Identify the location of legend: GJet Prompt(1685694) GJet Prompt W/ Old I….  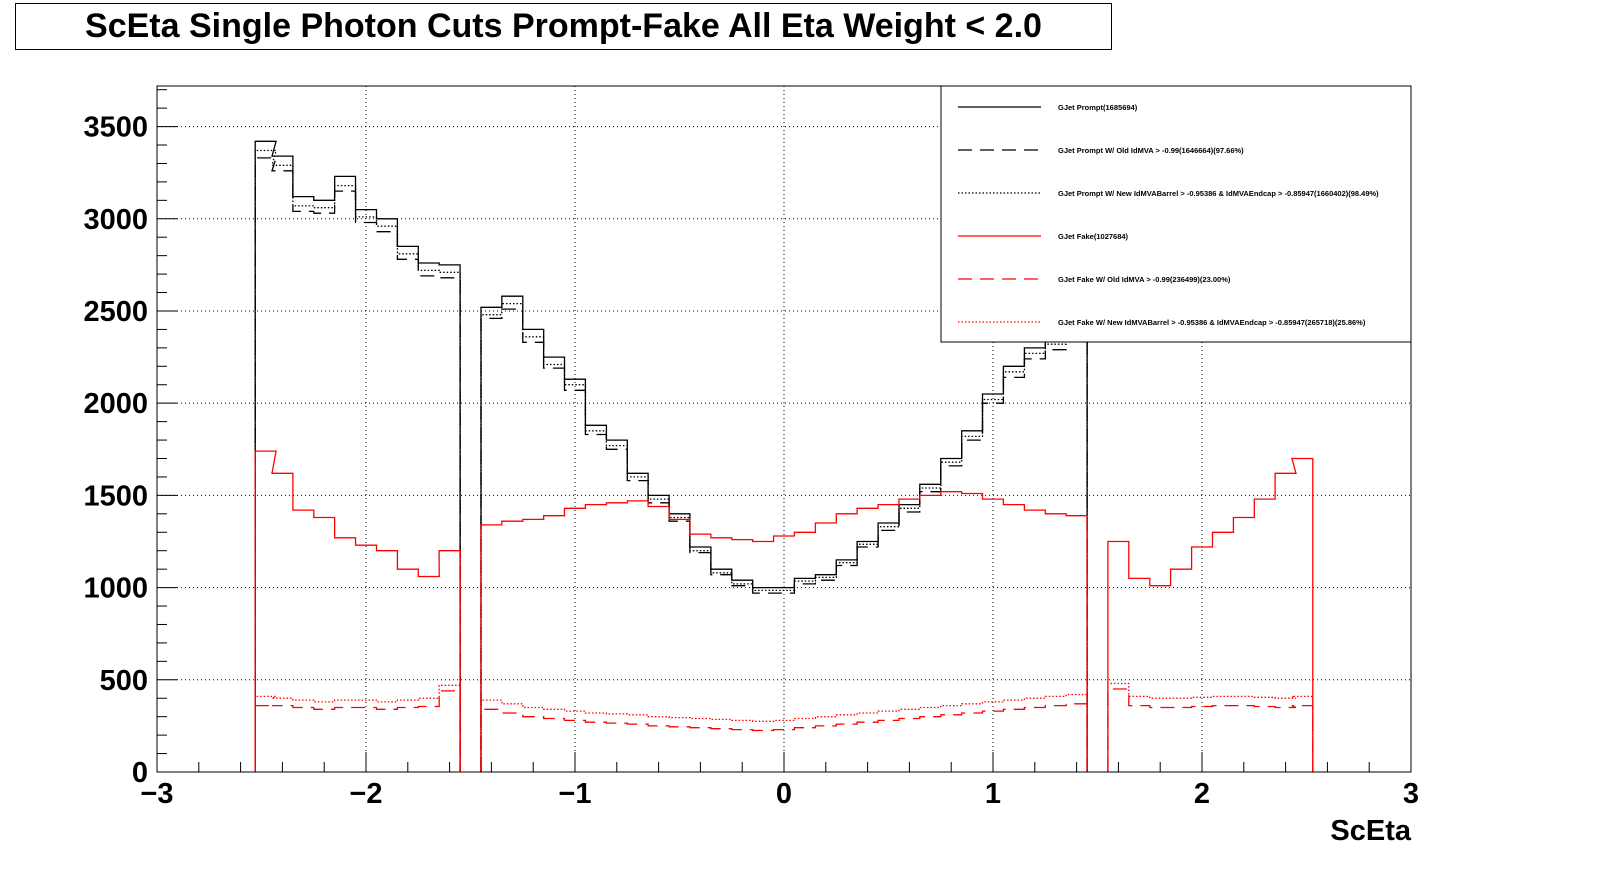
(1176, 214).